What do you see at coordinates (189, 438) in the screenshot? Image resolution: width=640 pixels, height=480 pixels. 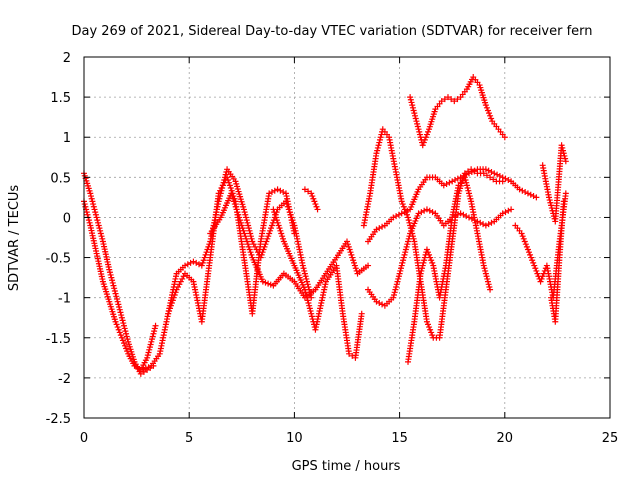 I see `x-tick-label: 5` at bounding box center [189, 438].